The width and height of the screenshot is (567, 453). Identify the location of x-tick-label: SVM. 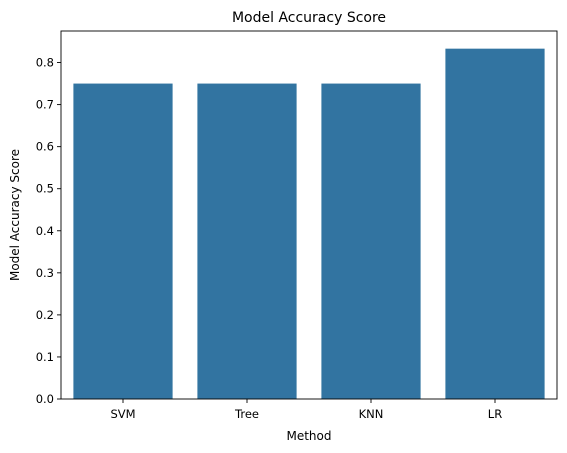
(122, 414).